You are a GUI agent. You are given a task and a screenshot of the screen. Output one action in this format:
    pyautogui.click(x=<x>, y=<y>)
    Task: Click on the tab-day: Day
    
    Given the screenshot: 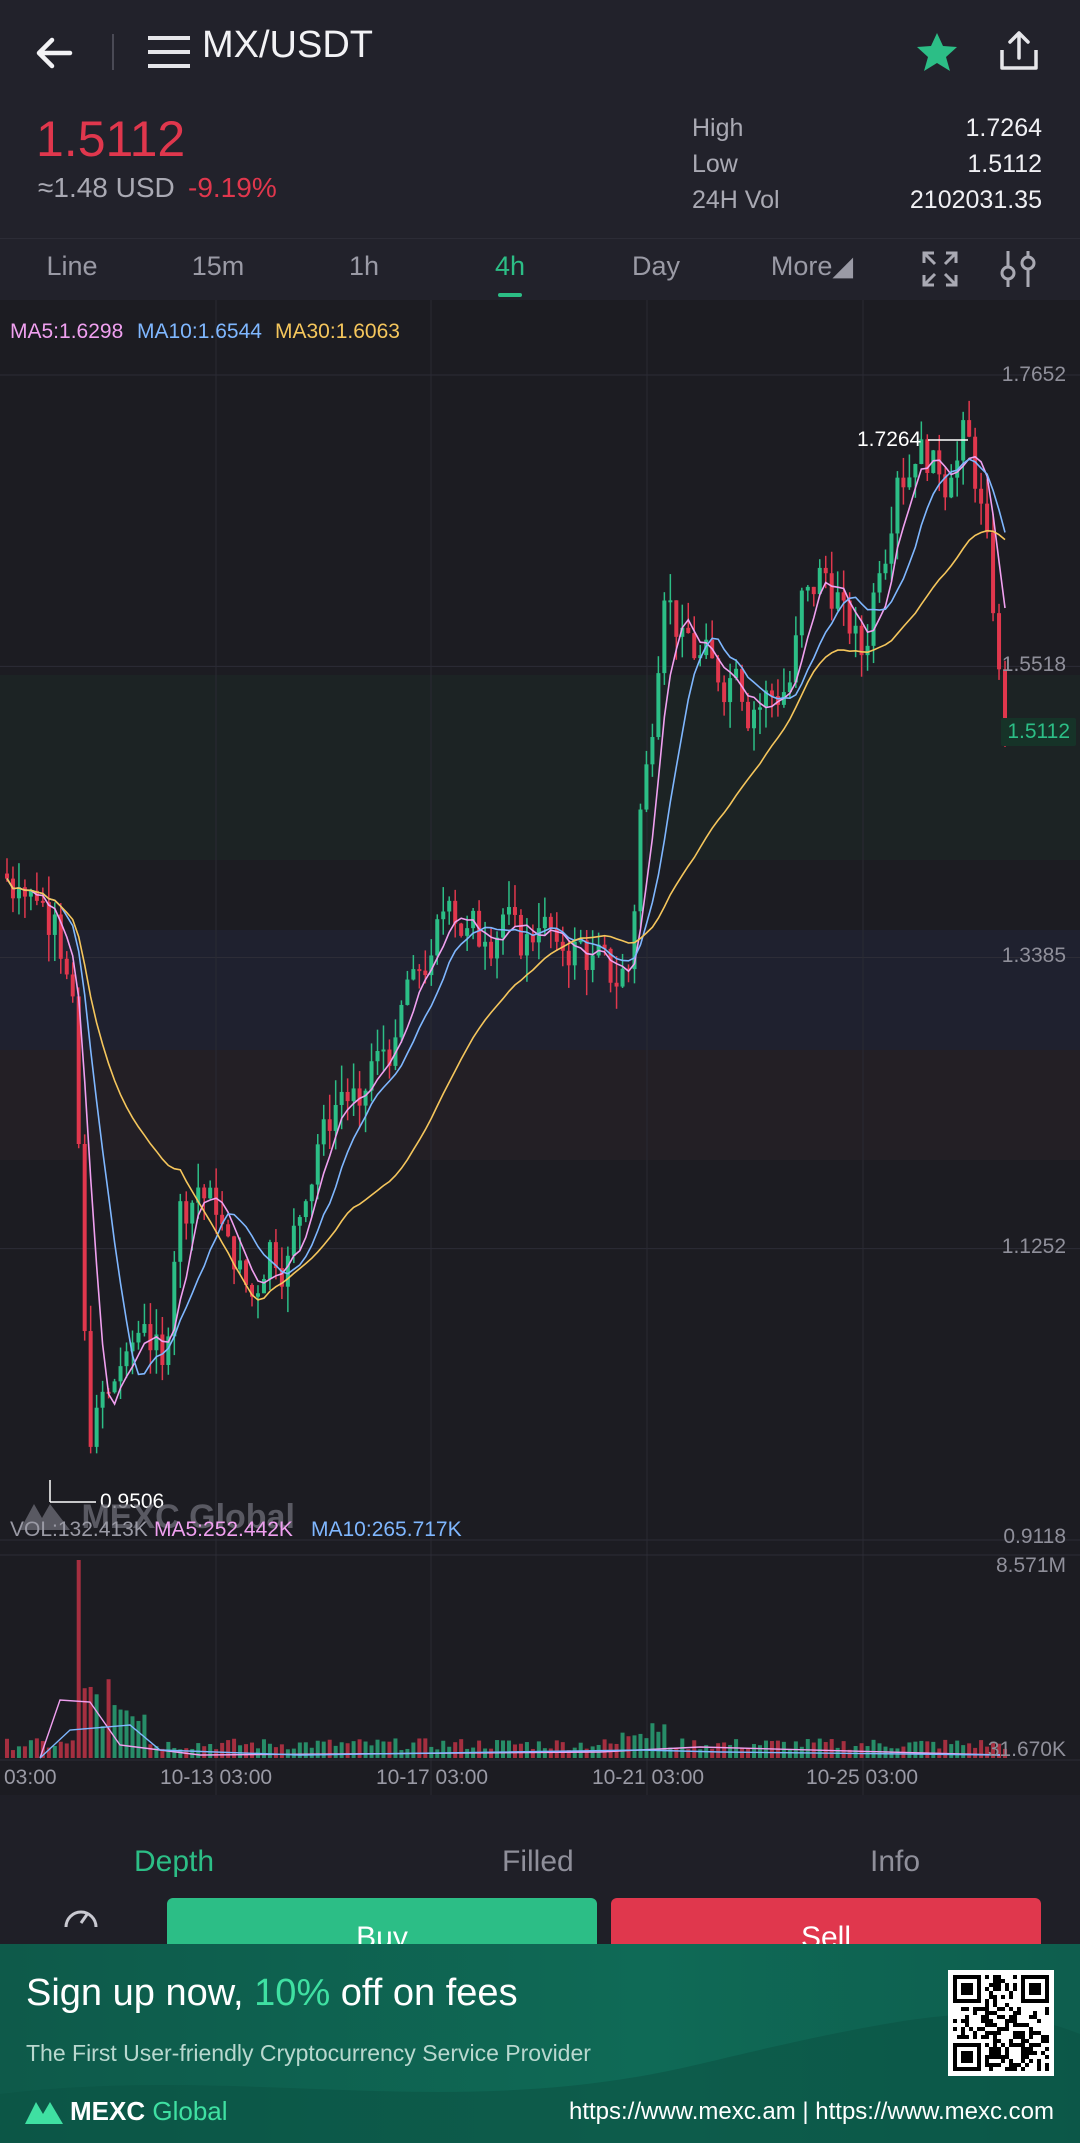 What is the action you would take?
    pyautogui.click(x=655, y=266)
    